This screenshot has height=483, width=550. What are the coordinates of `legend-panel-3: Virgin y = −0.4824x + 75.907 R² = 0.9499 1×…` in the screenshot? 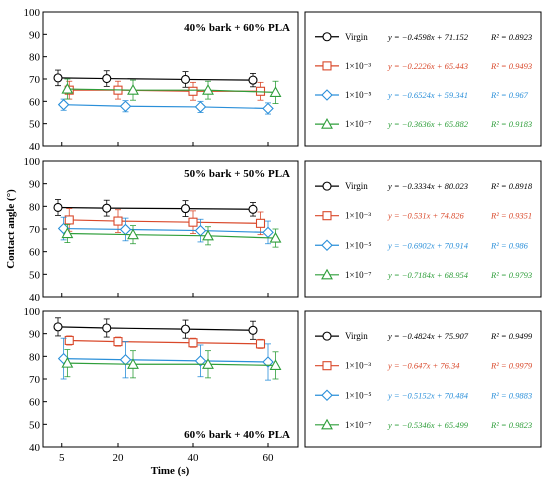 It's located at (423, 379).